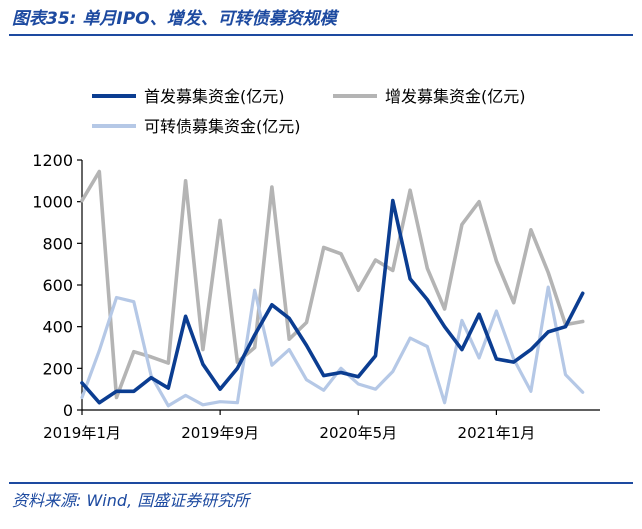 This screenshot has height=529, width=642. I want to click on y-tick-label: 600, so click(57, 285).